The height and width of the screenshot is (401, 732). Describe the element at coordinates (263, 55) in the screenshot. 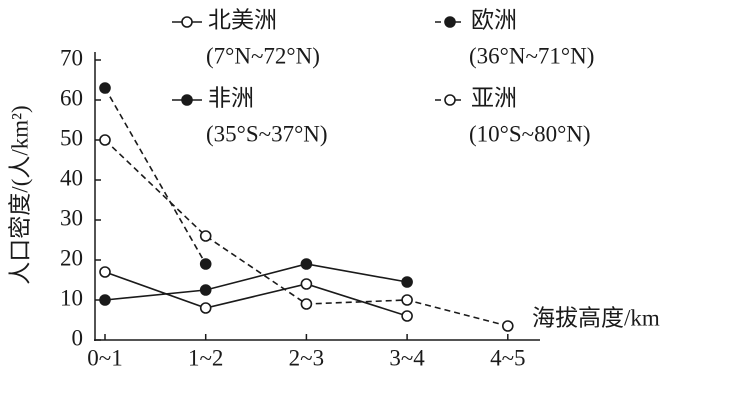

I see `legend-range: (7°N~72°N)` at that location.